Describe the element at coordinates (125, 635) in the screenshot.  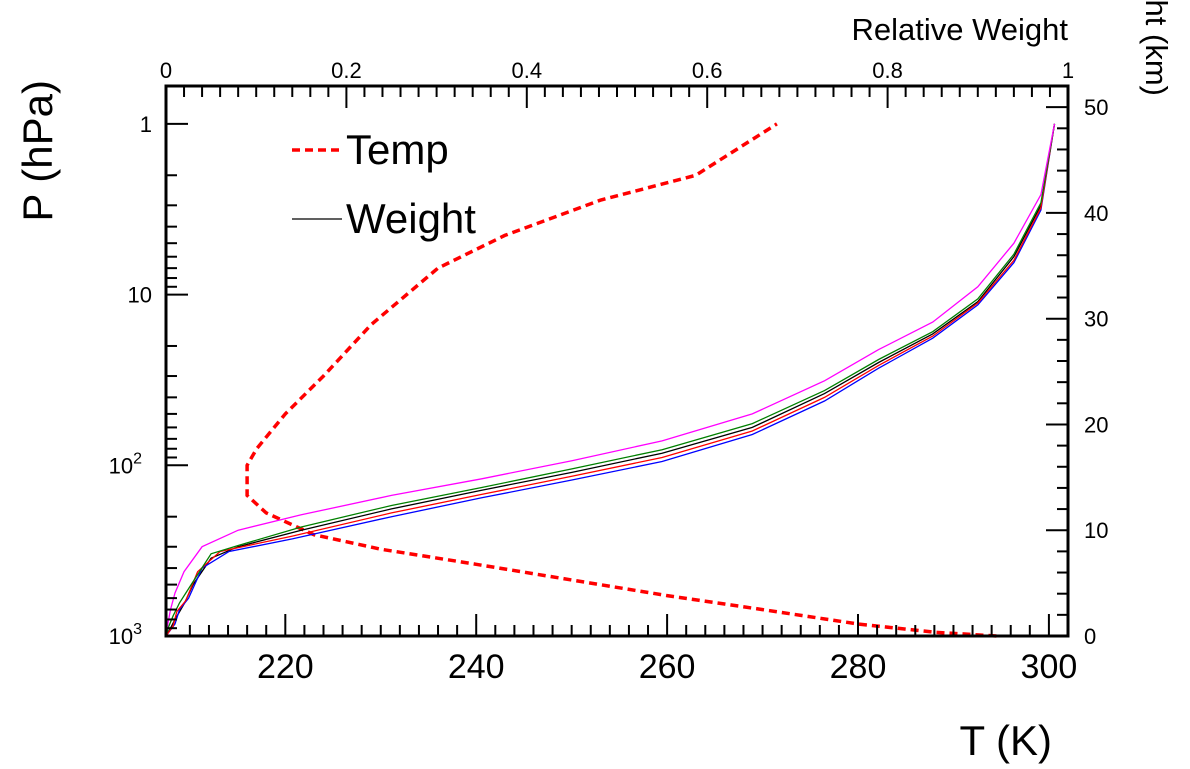
I see `y-tick-label: 10³` at that location.